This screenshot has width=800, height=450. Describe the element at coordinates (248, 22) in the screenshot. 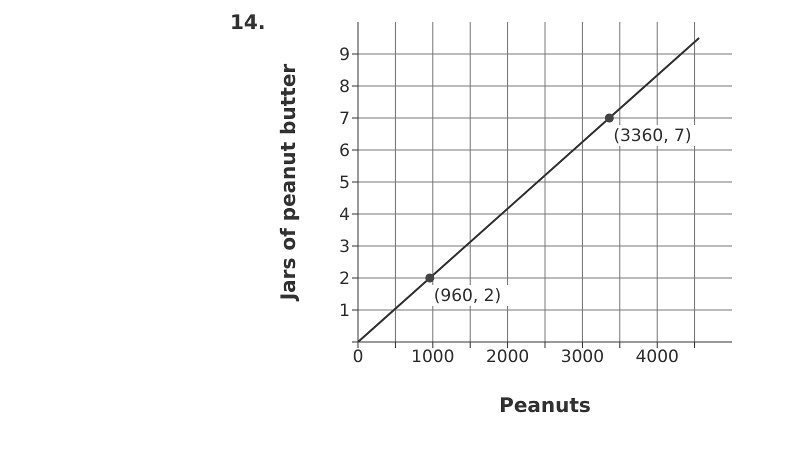

I see `chart-title: 14.` at that location.